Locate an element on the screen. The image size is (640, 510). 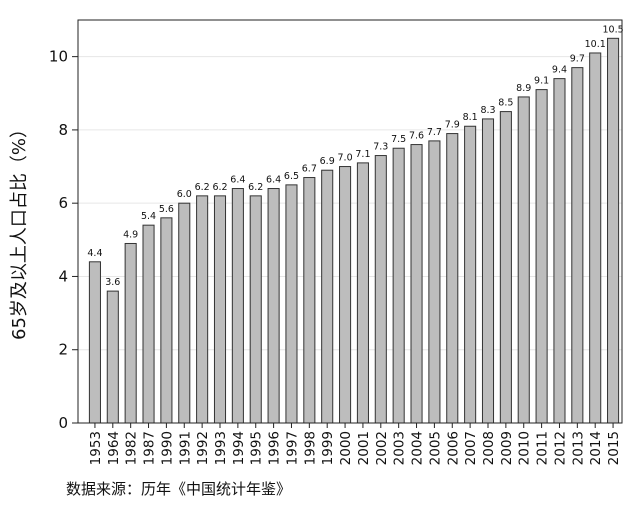
y-tick-label: 8 is located at coordinates (63, 130).